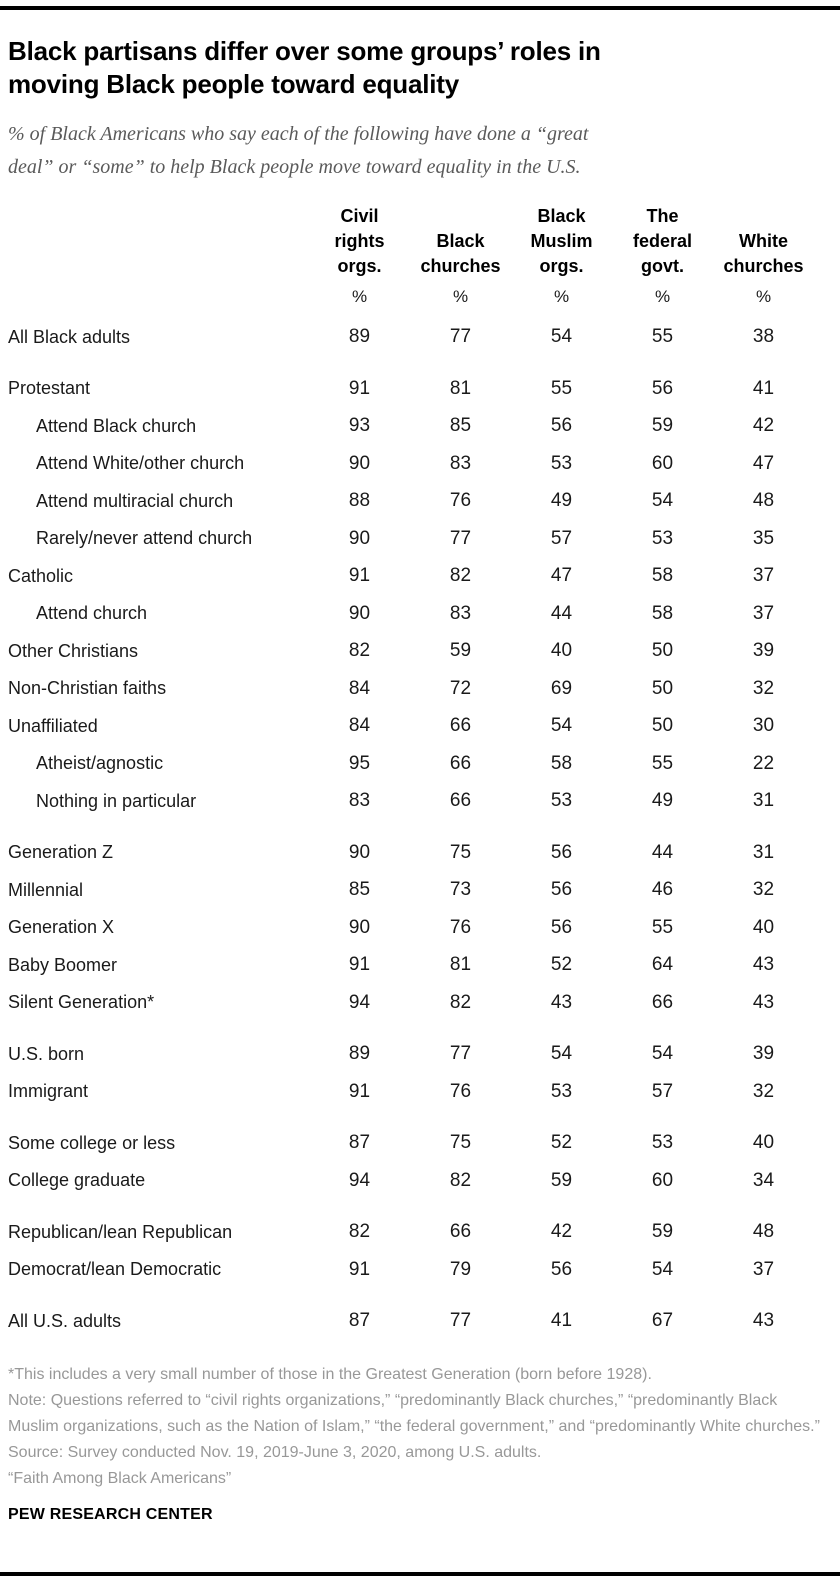  I want to click on row-label: All Black adults, so click(69, 336).